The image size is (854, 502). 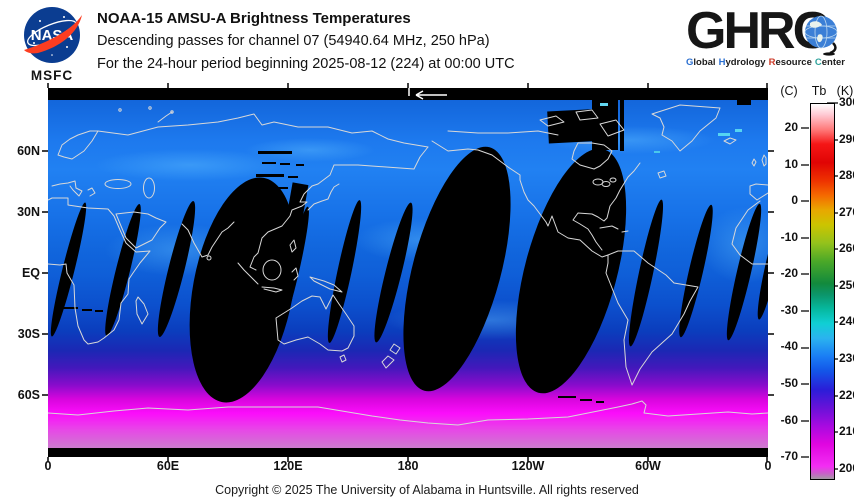 I want to click on colorbar-unit-celsius: (C), so click(x=789, y=91).